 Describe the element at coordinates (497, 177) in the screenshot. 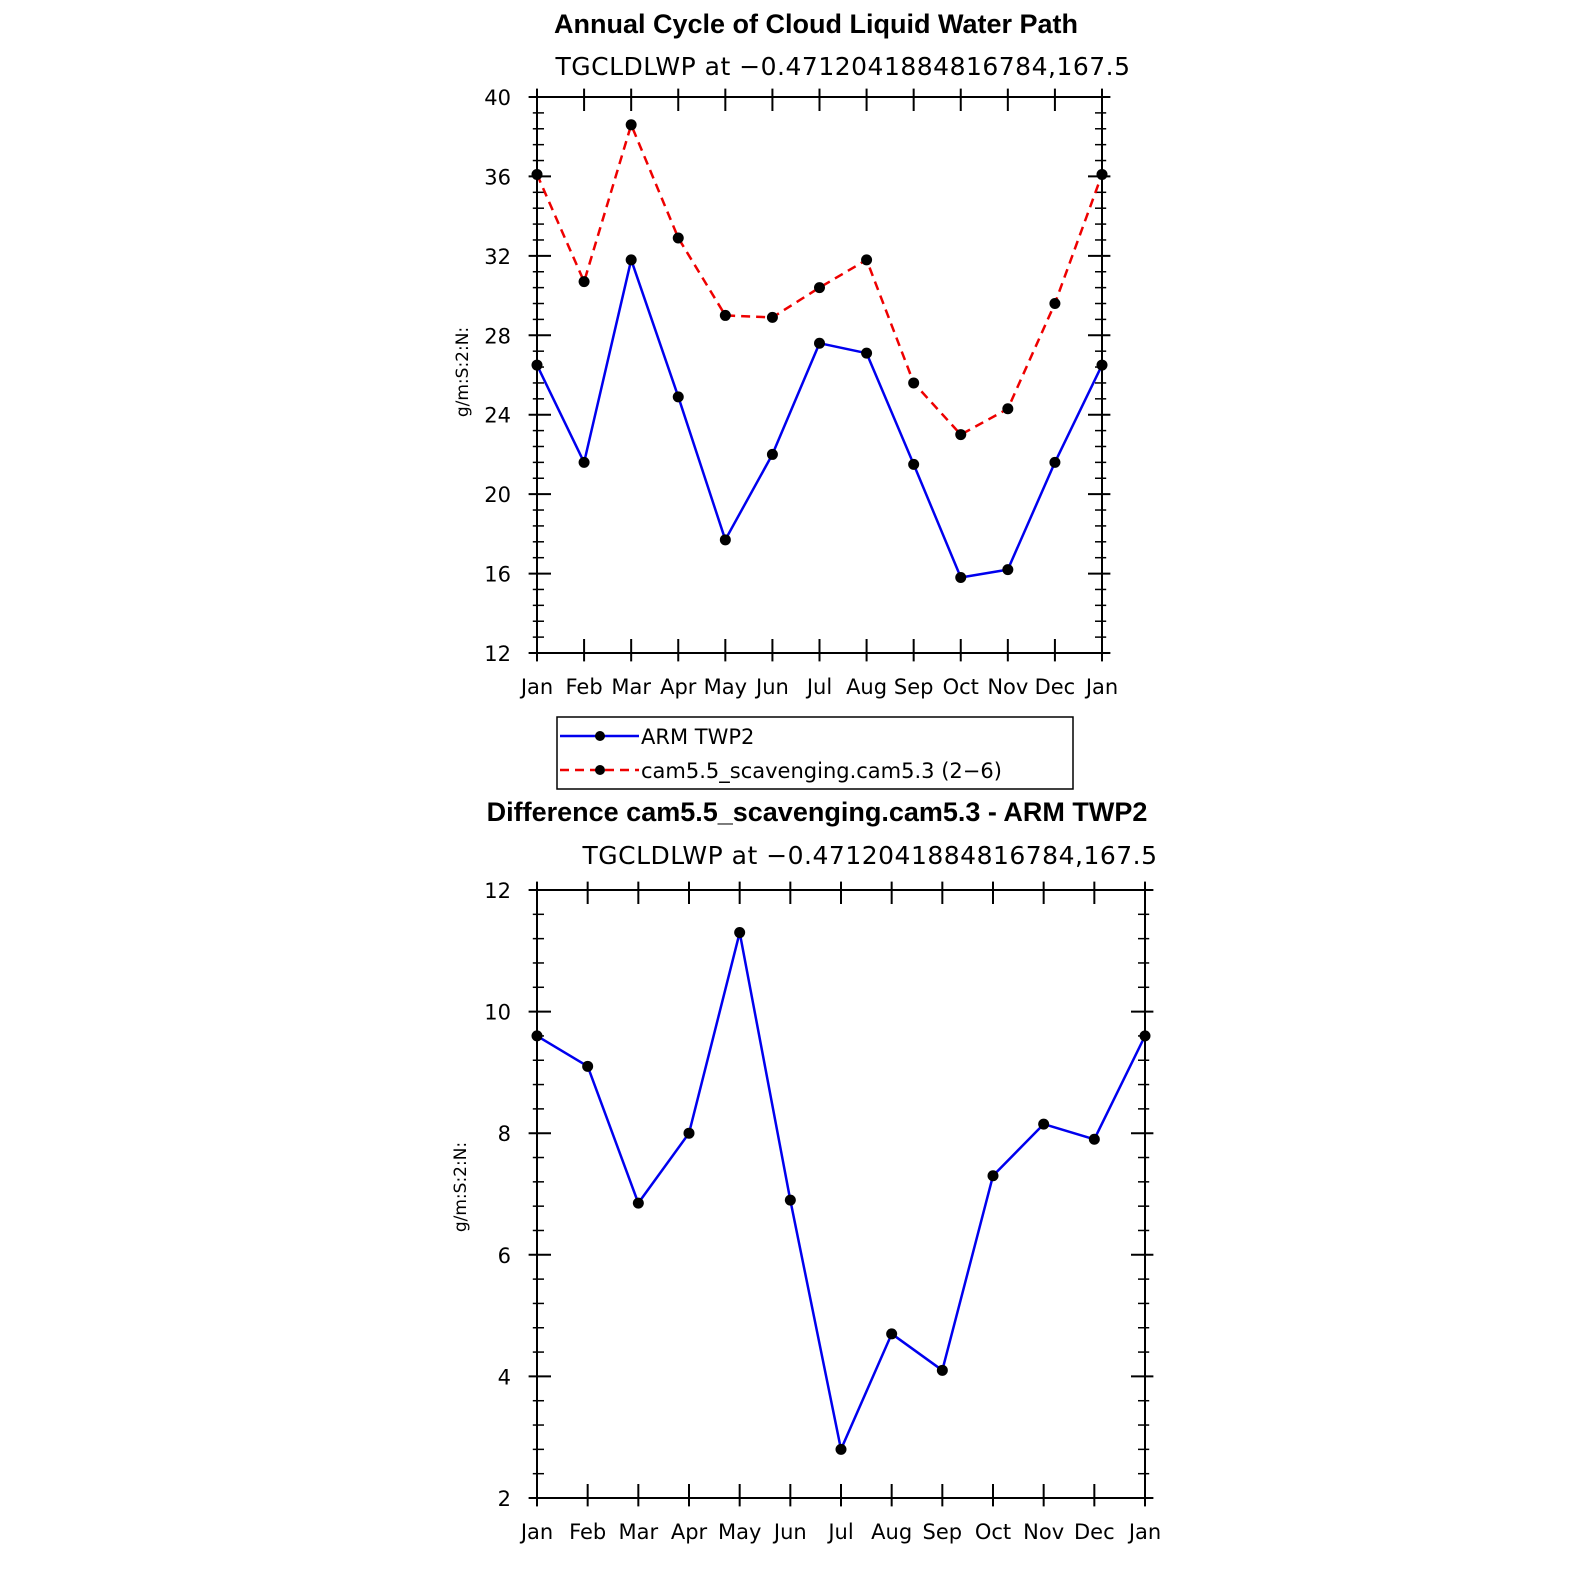

I see `y-tick-label: 36` at that location.